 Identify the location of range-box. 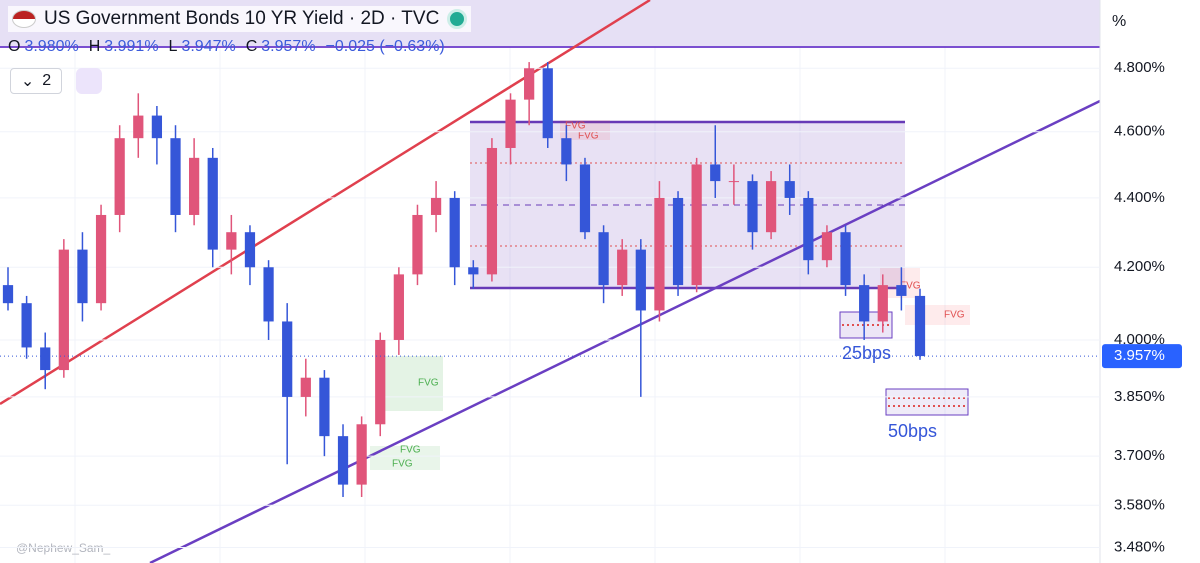
(687, 205).